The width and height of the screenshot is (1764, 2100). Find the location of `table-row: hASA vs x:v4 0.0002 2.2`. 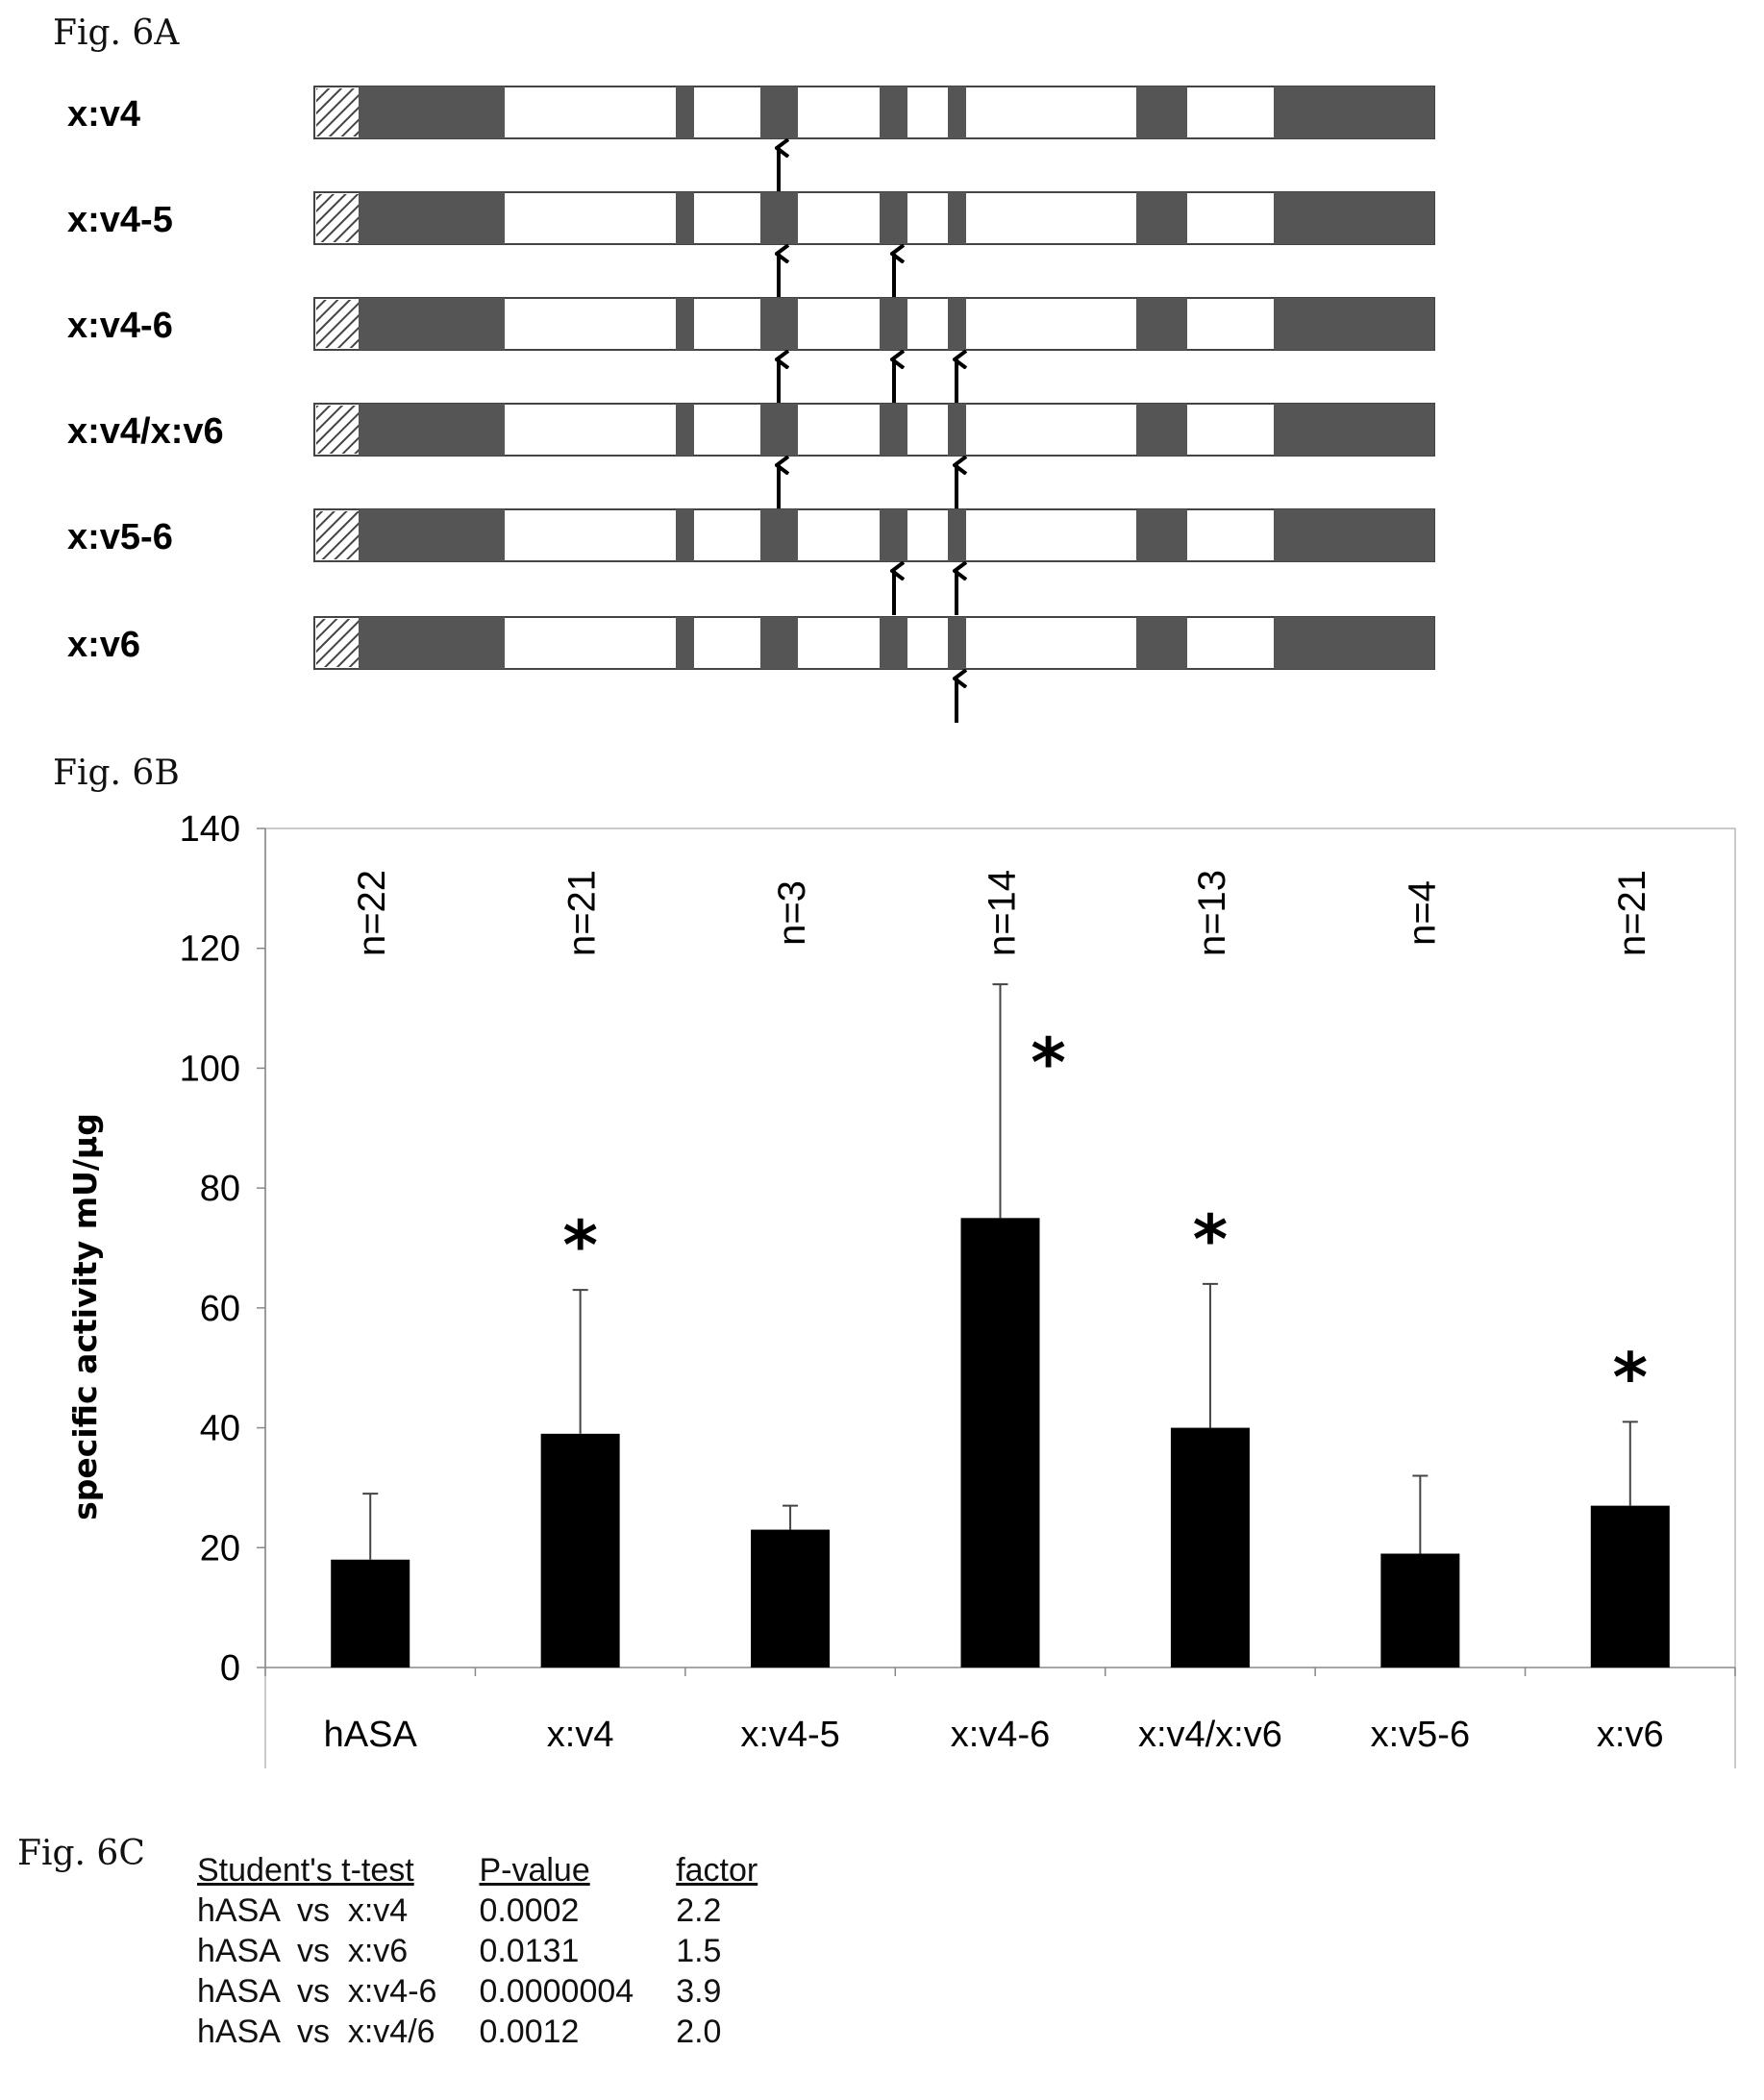

table-row: hASA vs x:v4 0.0002 2.2 is located at coordinates (498, 1911).